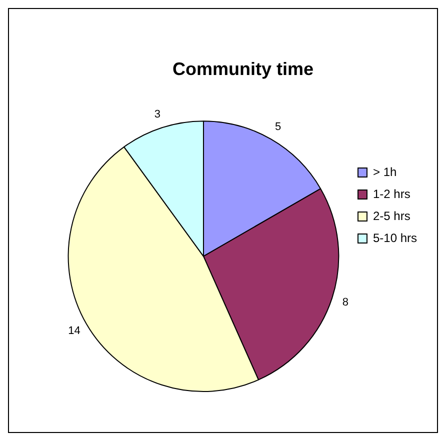 The height and width of the screenshot is (441, 446). I want to click on data-label: 5, so click(278, 127).